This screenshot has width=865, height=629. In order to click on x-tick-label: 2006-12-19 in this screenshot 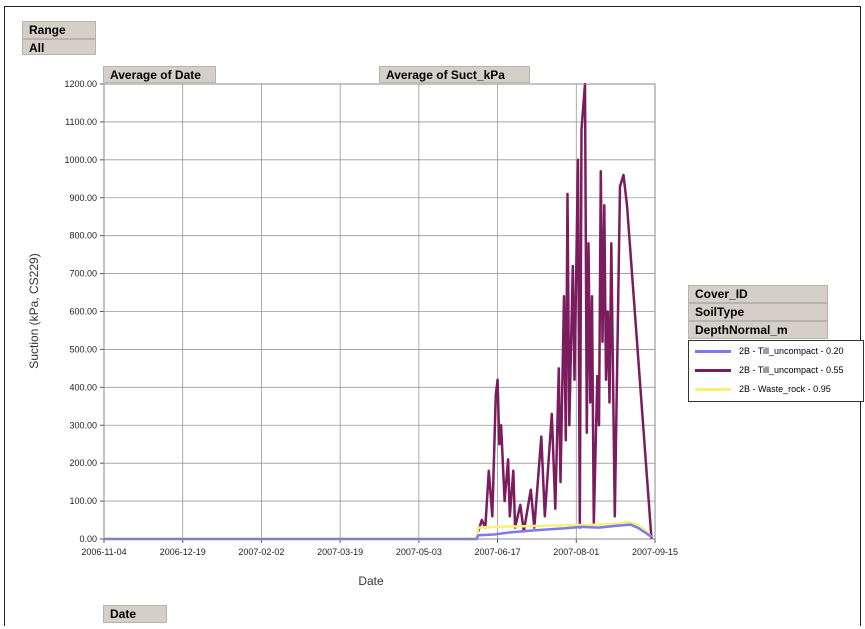, I will do `click(183, 552)`.